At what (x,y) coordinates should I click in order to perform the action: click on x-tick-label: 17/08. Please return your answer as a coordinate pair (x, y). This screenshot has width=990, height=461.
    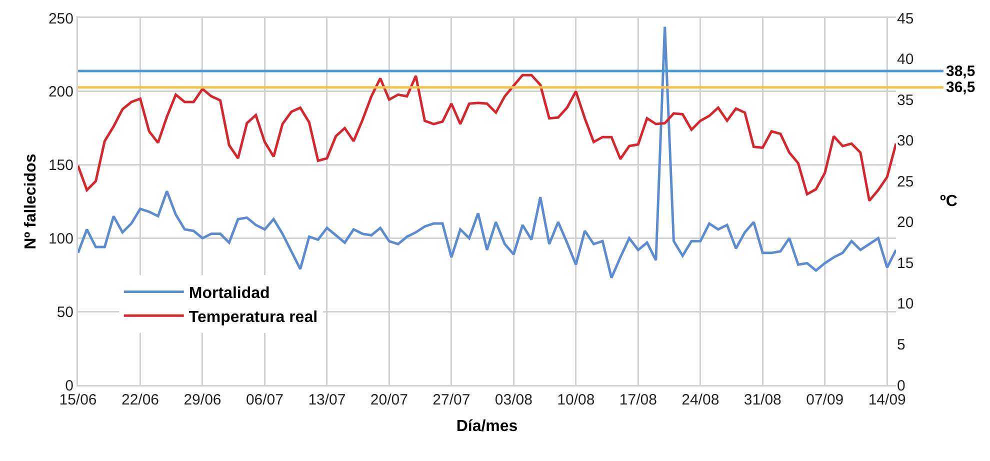
    Looking at the image, I should click on (638, 400).